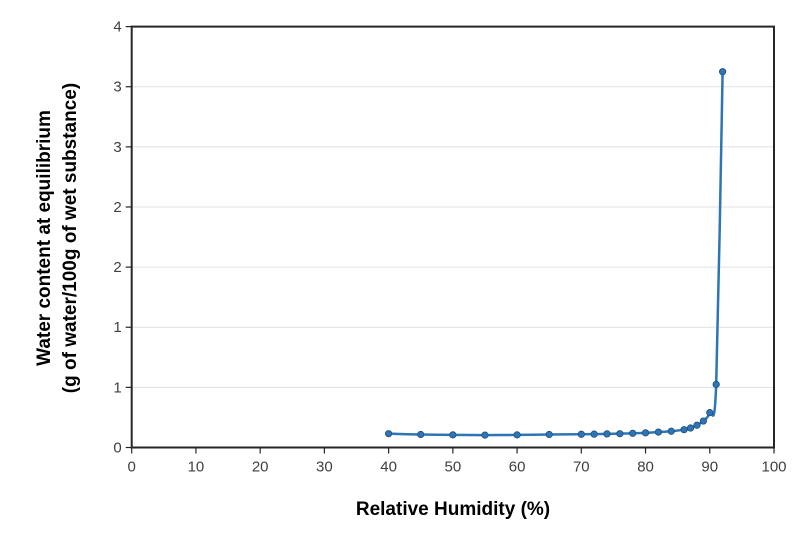 The image size is (799, 537). What do you see at coordinates (453, 467) in the screenshot?
I see `x-tick-label: 50` at bounding box center [453, 467].